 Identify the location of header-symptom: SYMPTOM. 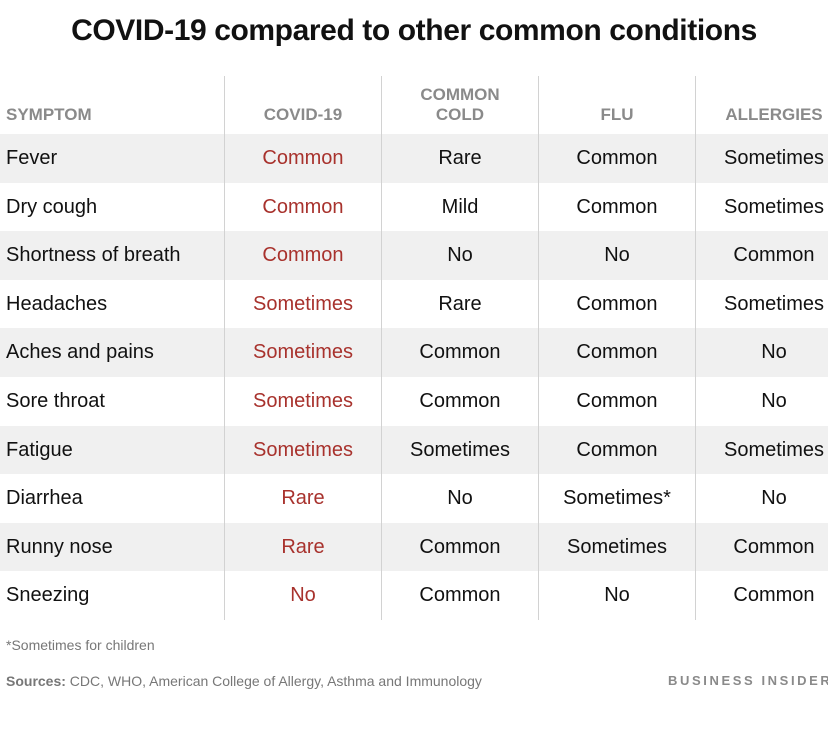
(49, 114).